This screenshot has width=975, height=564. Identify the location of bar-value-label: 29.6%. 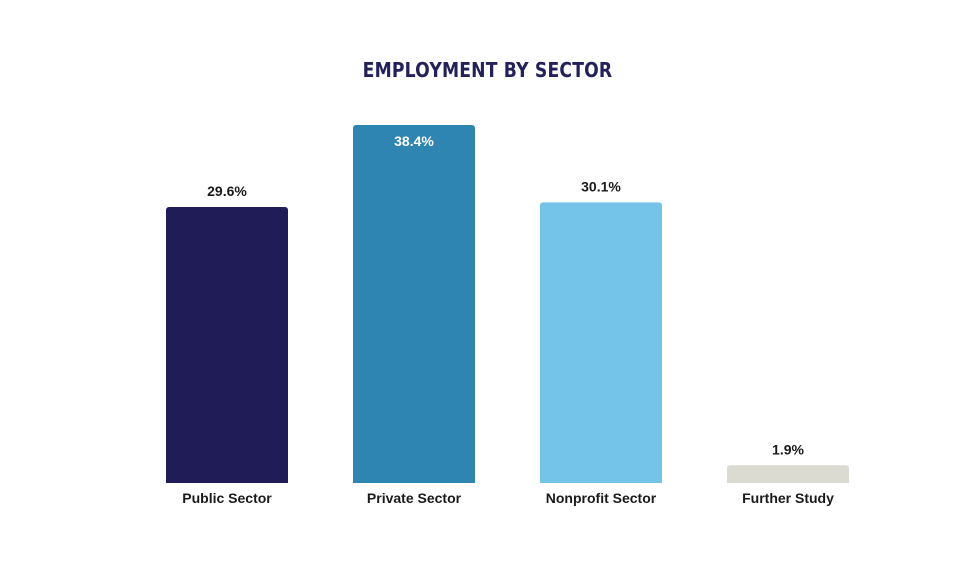
(227, 191).